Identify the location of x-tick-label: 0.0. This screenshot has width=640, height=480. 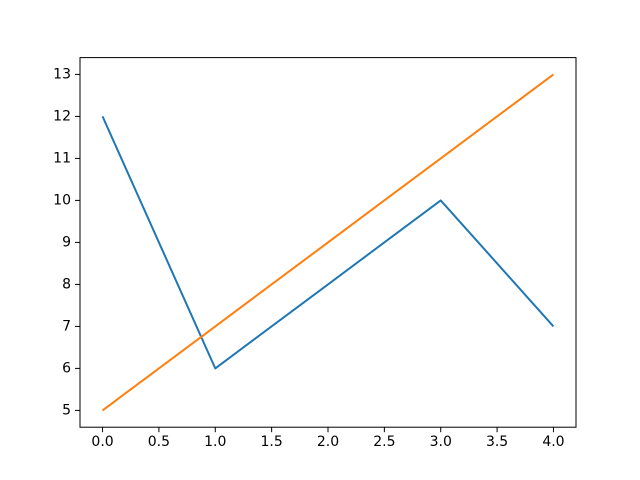
(102, 442).